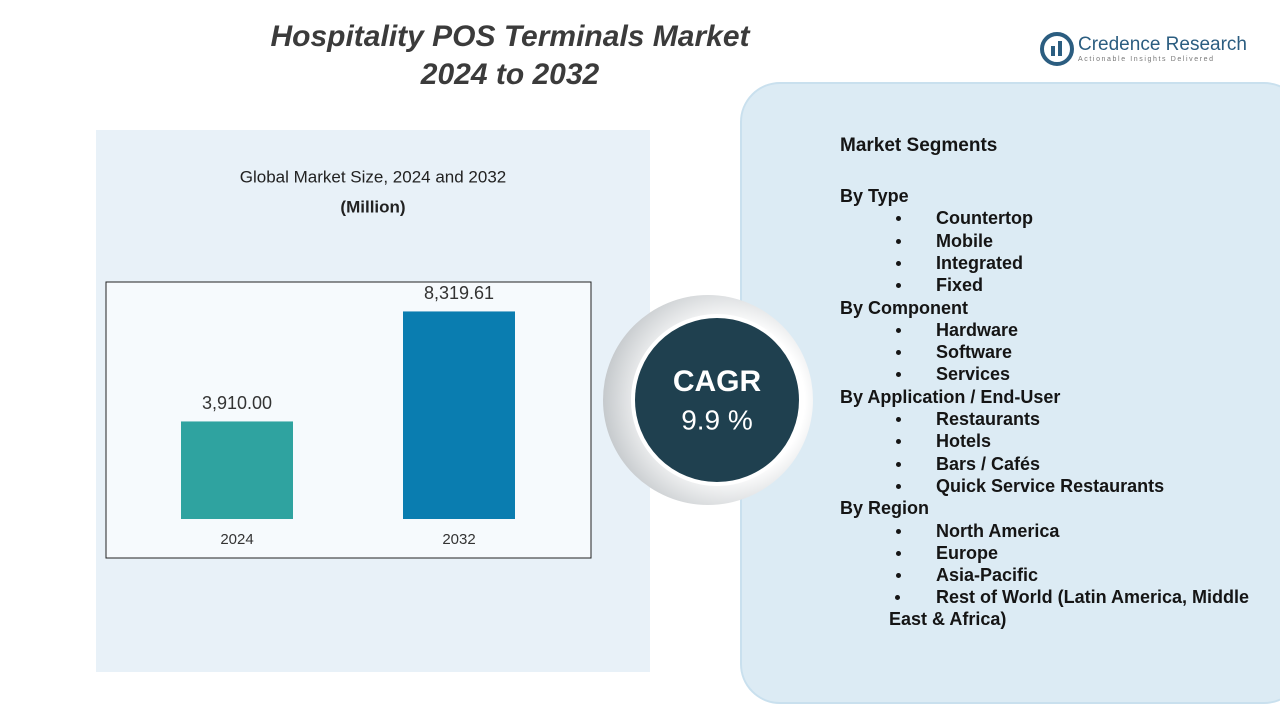  What do you see at coordinates (1057, 49) in the screenshot?
I see `logo-icon` at bounding box center [1057, 49].